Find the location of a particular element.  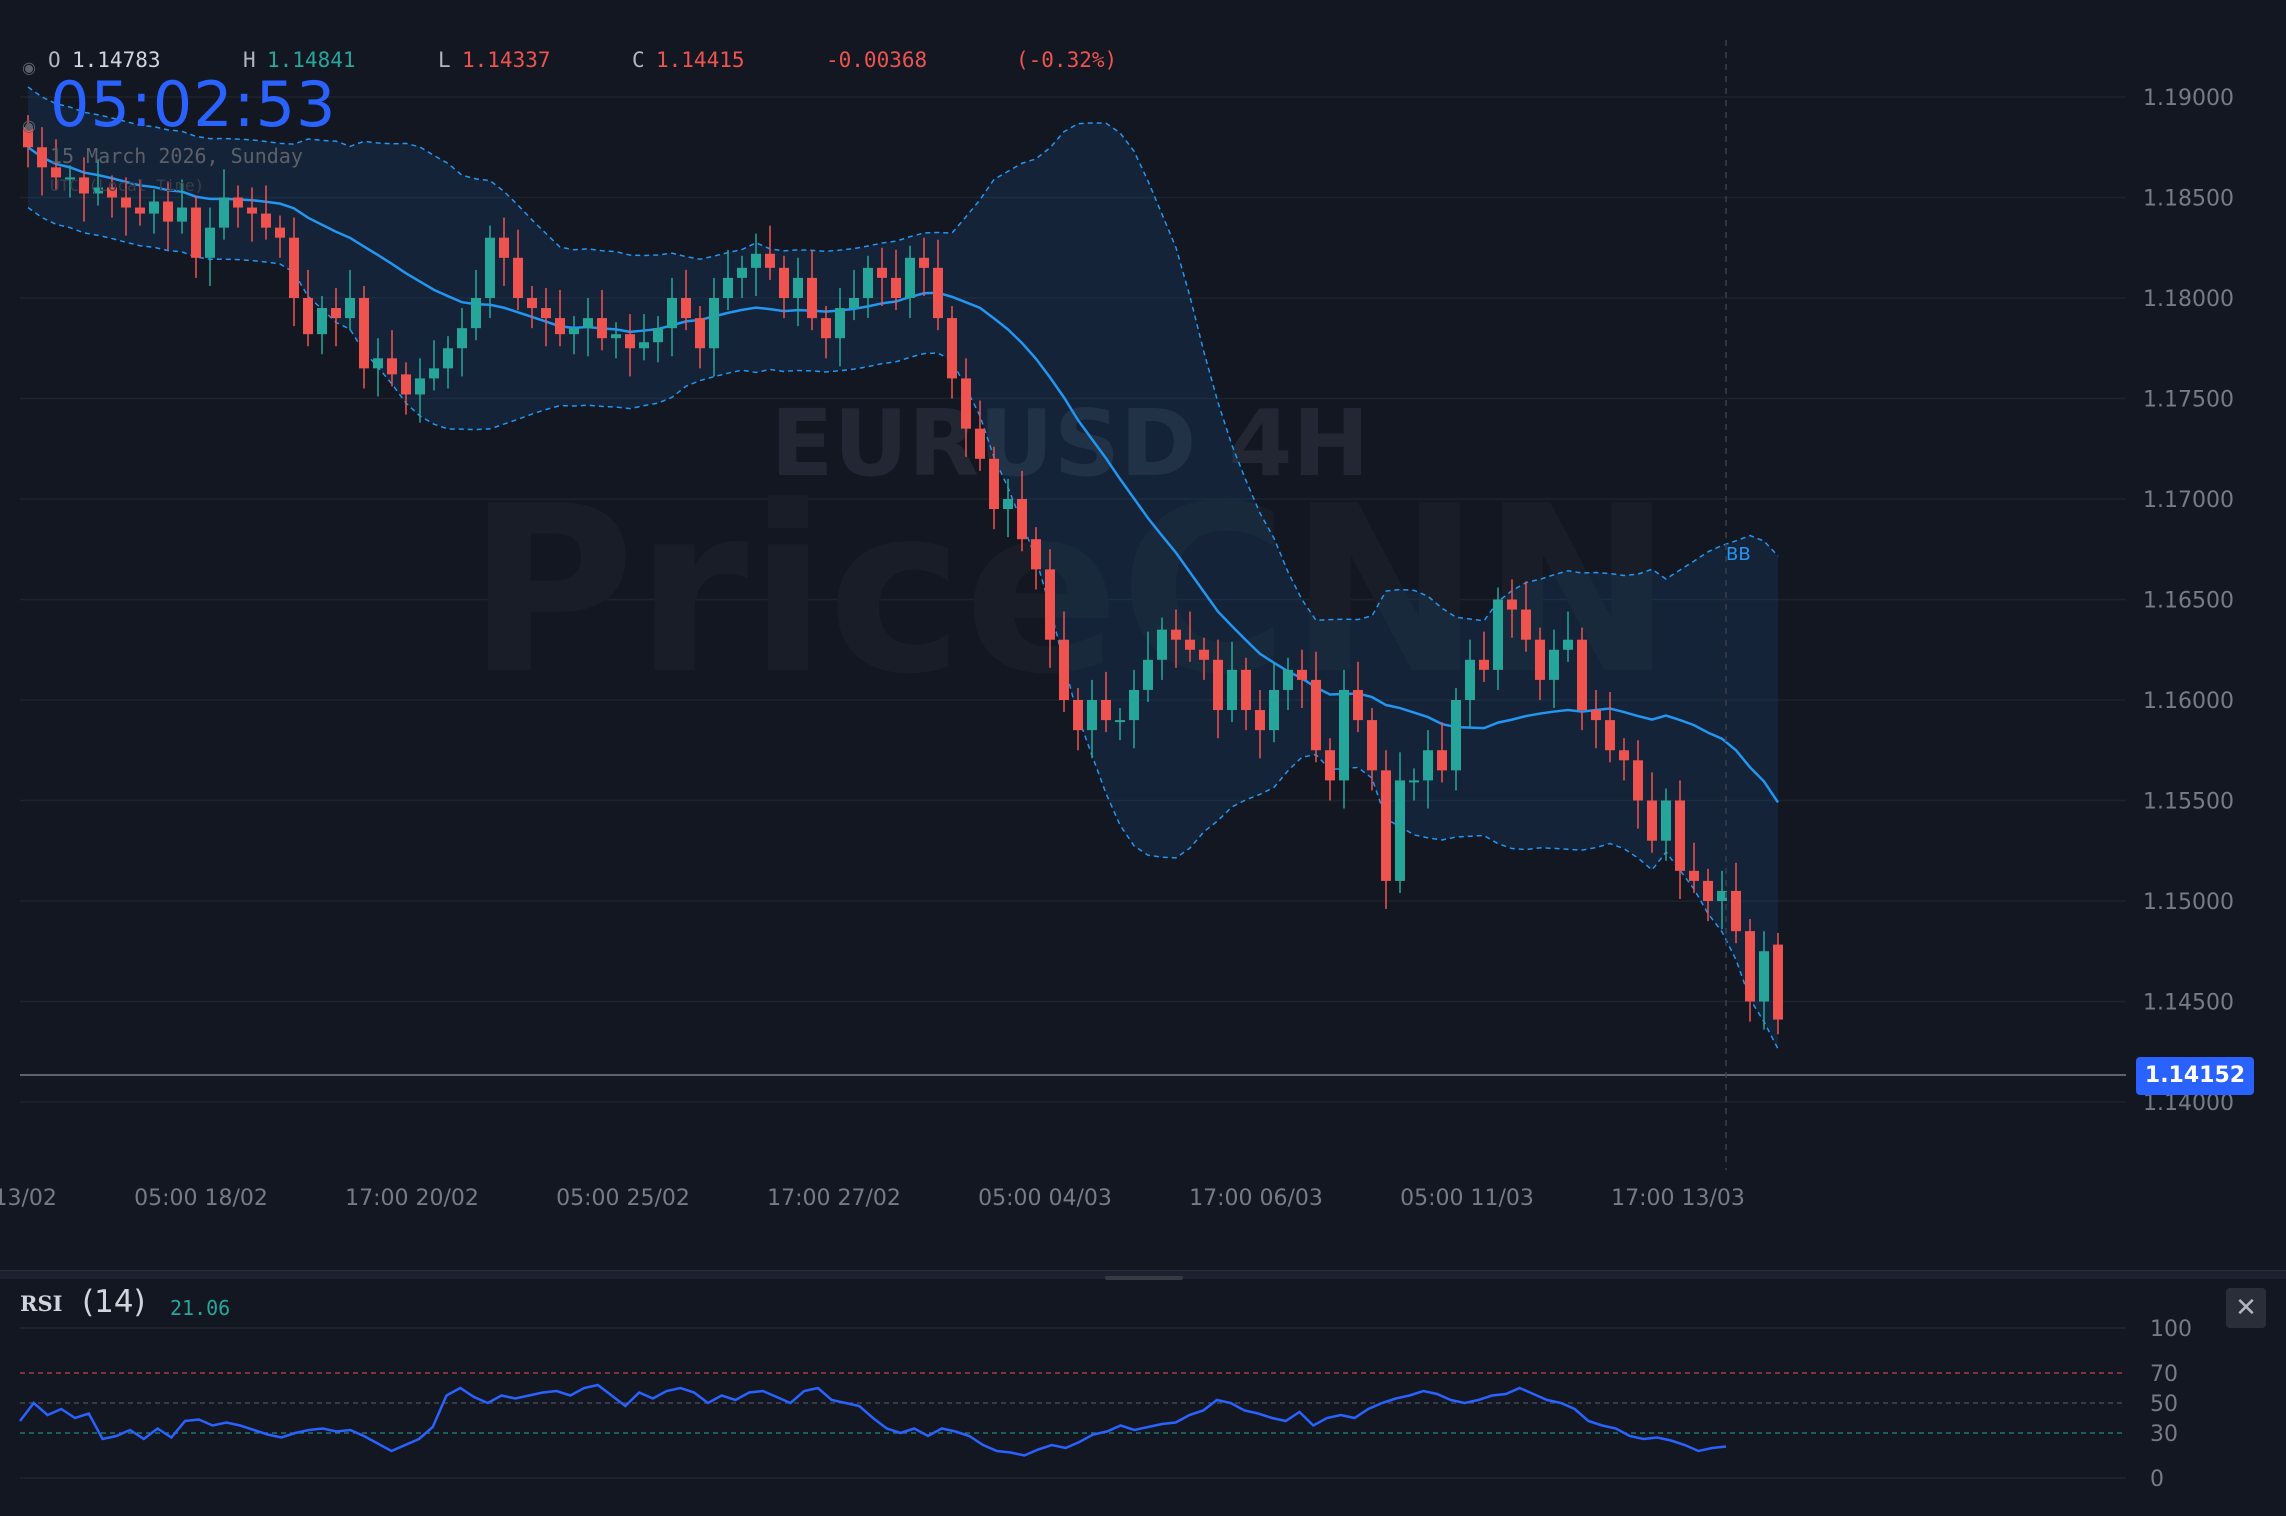

price-tick-label: 1.17500 is located at coordinates (2188, 400).